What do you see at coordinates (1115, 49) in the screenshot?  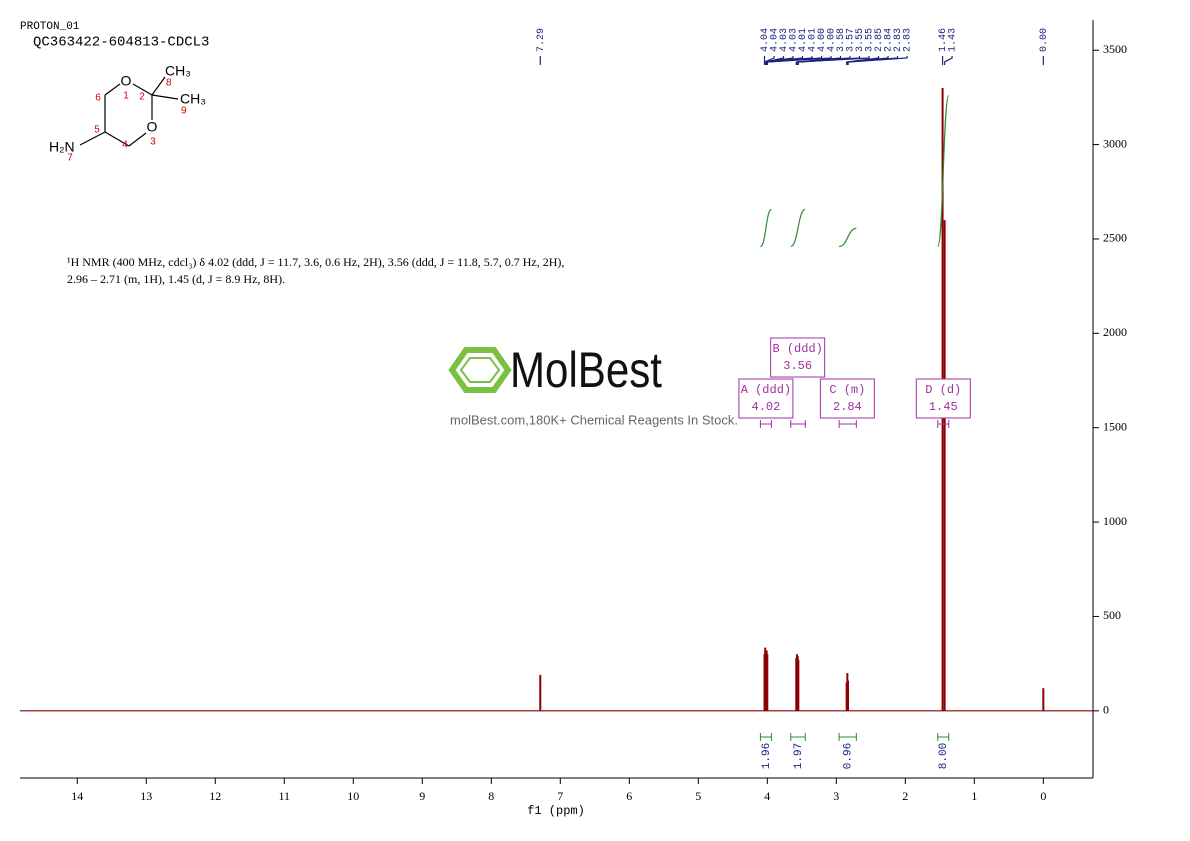 I see `y-tick-label: 3500` at bounding box center [1115, 49].